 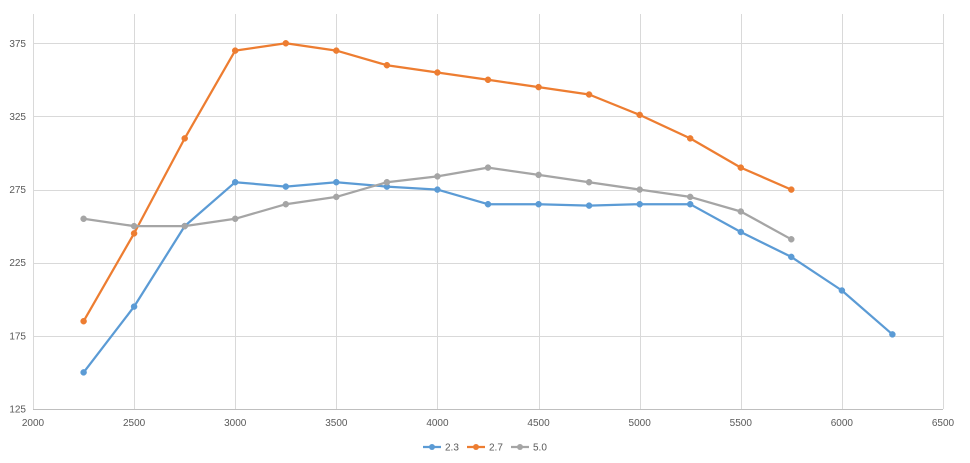 What do you see at coordinates (540, 448) in the screenshot?
I see `legend-label: 5.0` at bounding box center [540, 448].